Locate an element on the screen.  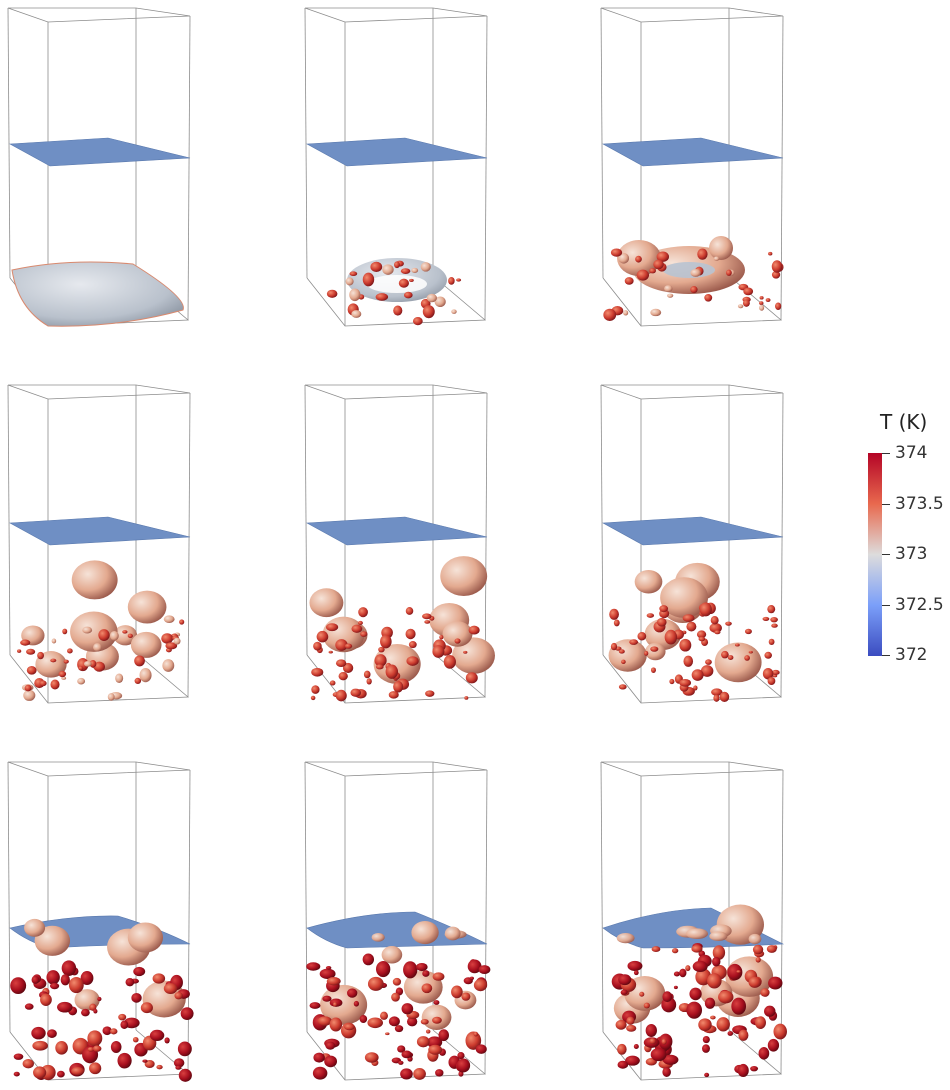
vapor-film is located at coordinates (97, 294).